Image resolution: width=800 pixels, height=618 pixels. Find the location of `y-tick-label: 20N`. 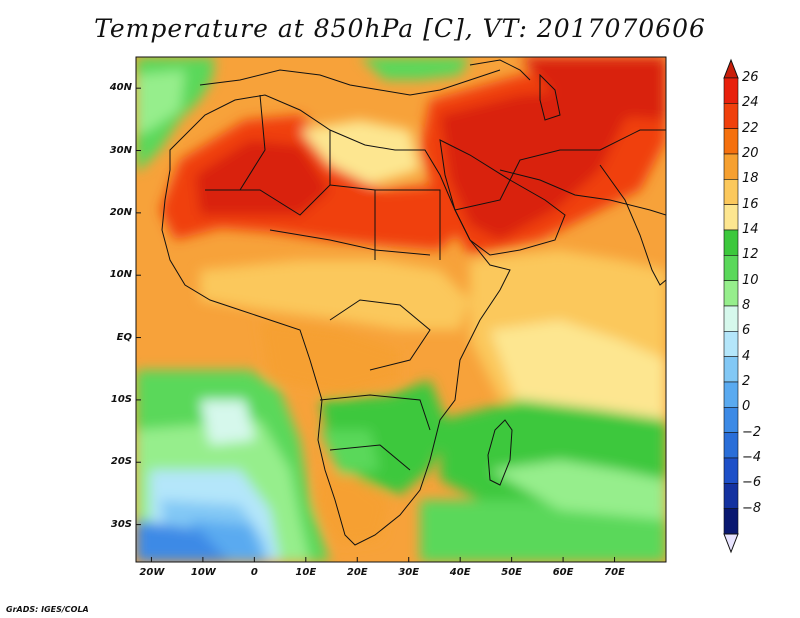

y-tick-label: 20N is located at coordinates (120, 212).